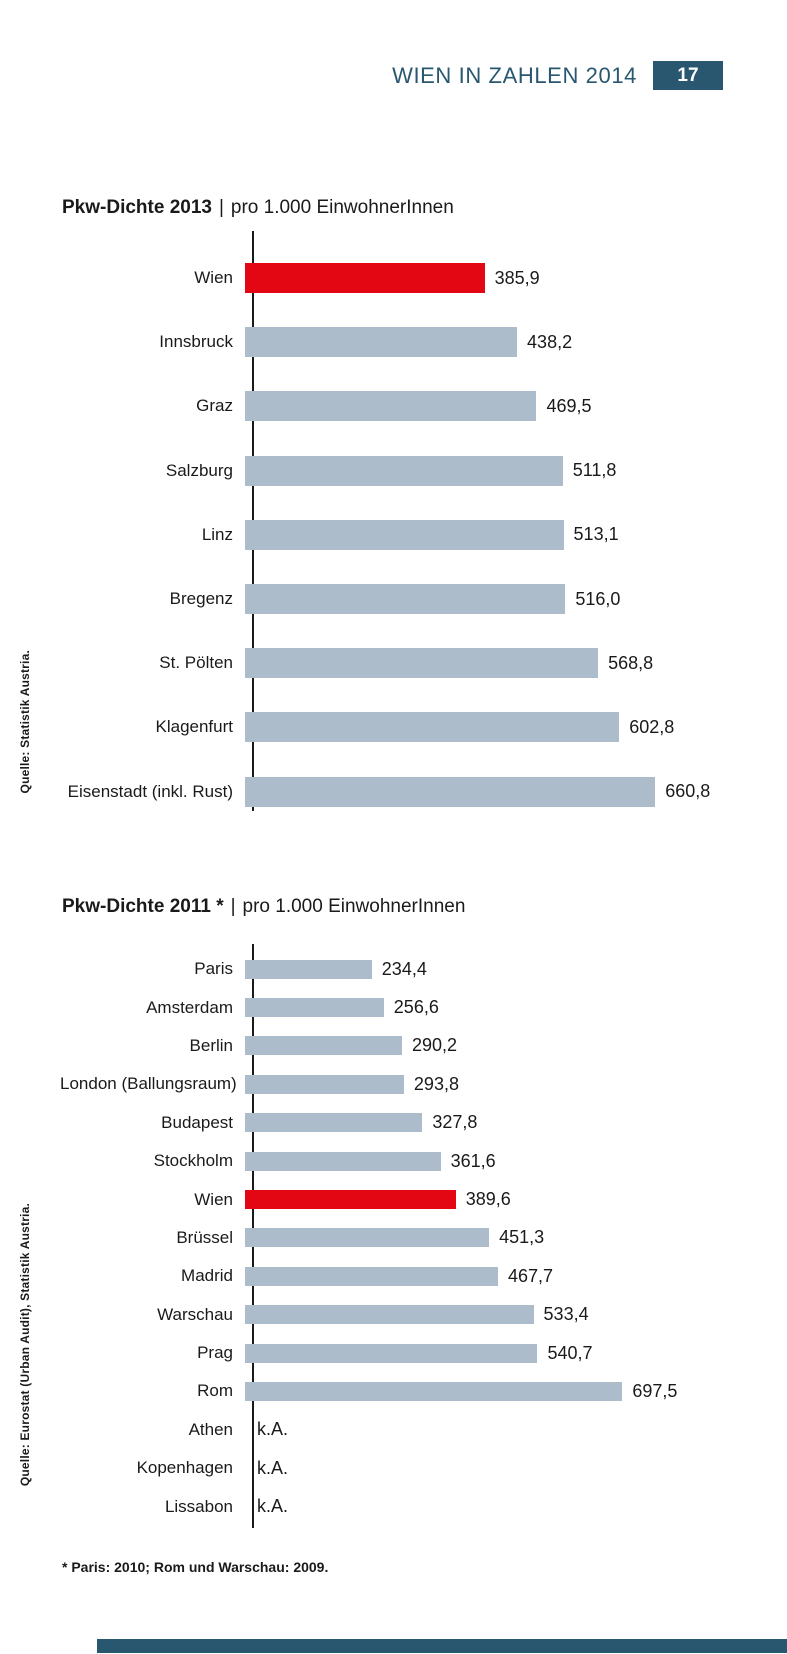  I want to click on value-label: 385,9, so click(517, 277).